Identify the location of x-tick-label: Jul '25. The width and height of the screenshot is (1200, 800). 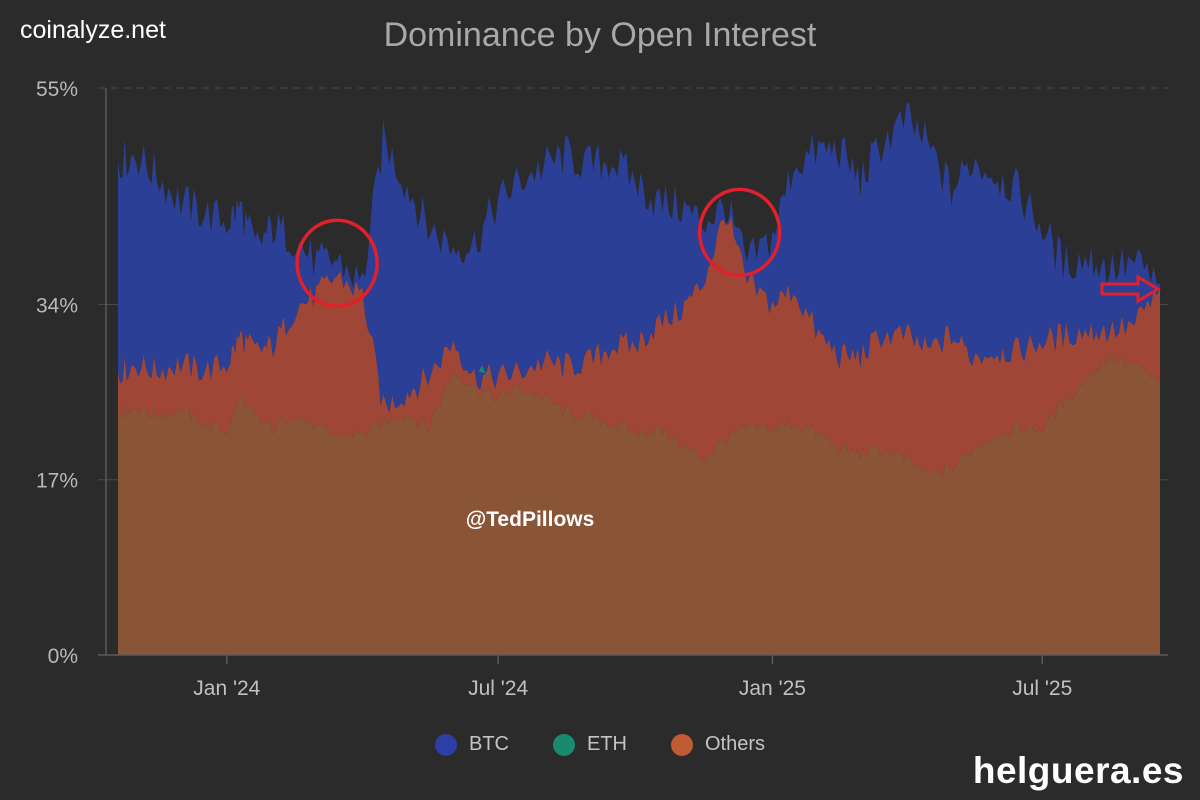
(1042, 688).